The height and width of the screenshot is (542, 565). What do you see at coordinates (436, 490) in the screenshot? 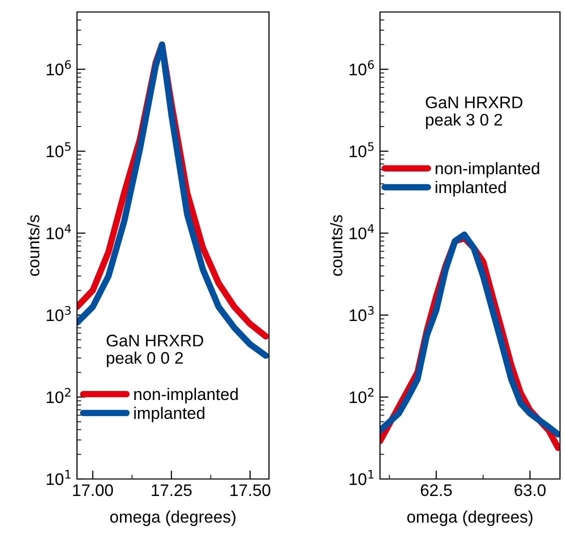
I see `x-tick-label: 62.5` at bounding box center [436, 490].